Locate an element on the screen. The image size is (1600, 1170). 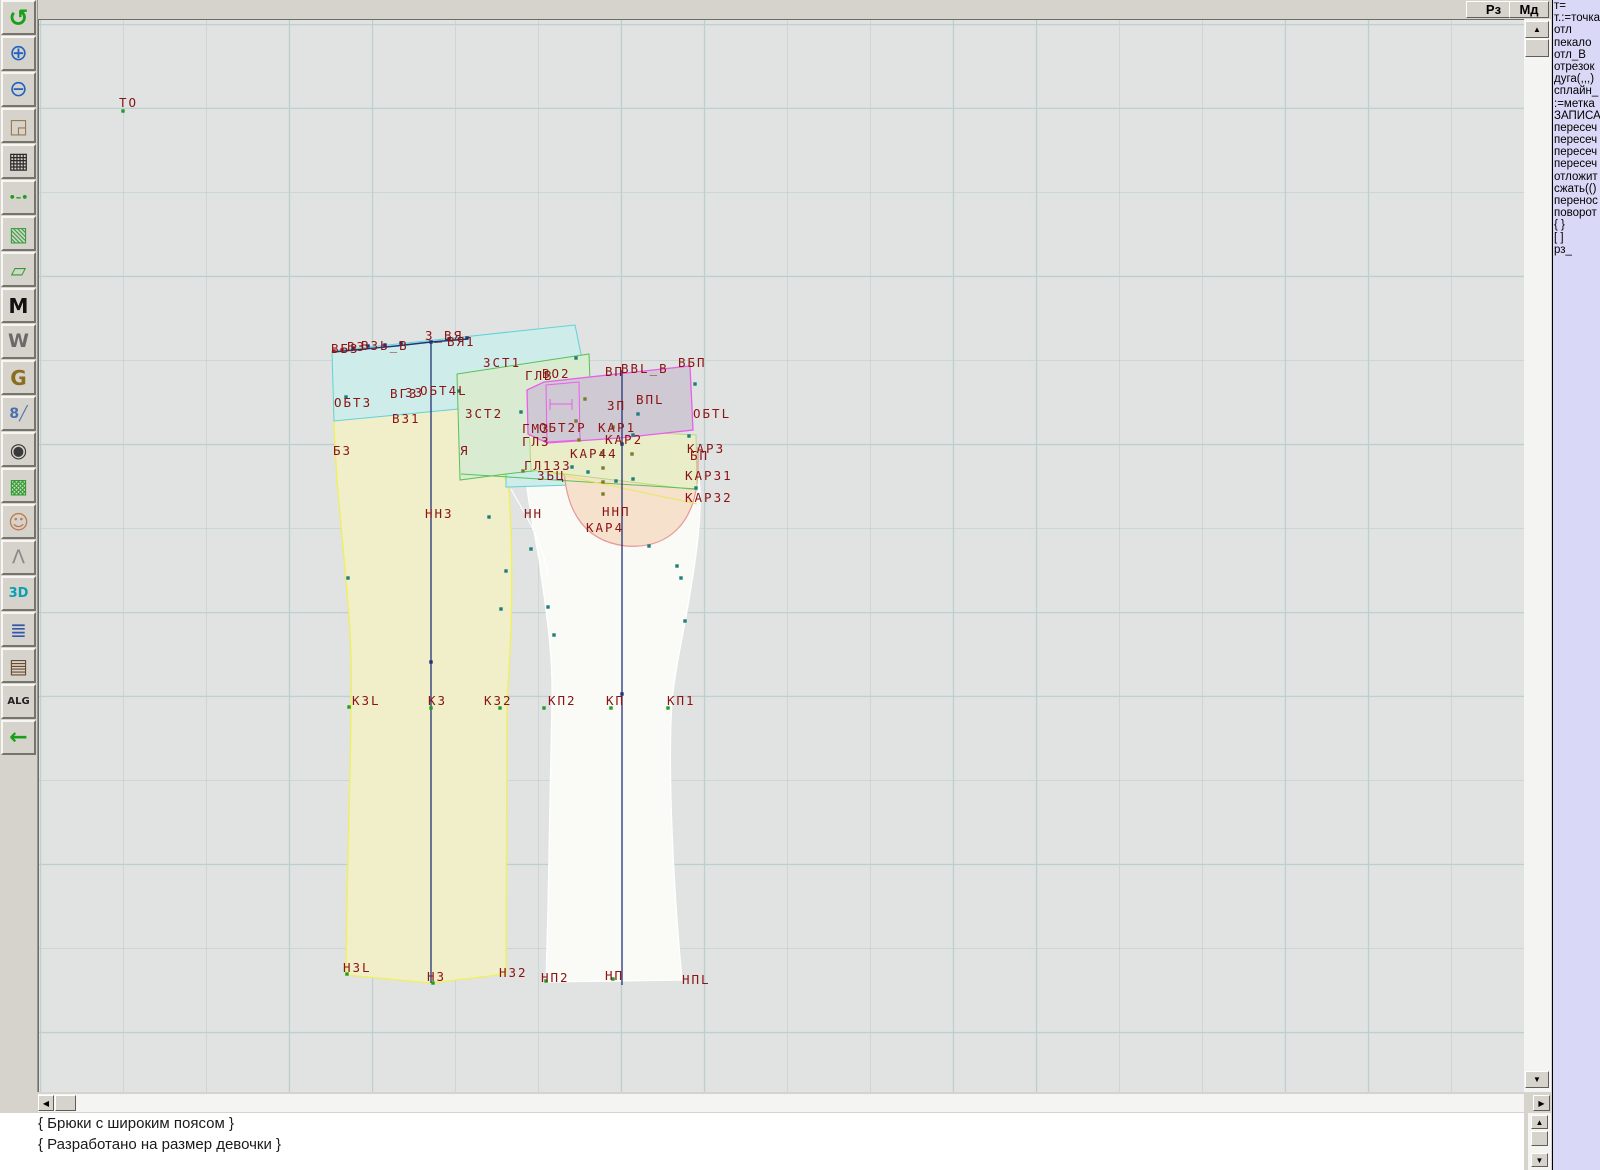
ruler-icon: 8╱ is located at coordinates (18, 413).